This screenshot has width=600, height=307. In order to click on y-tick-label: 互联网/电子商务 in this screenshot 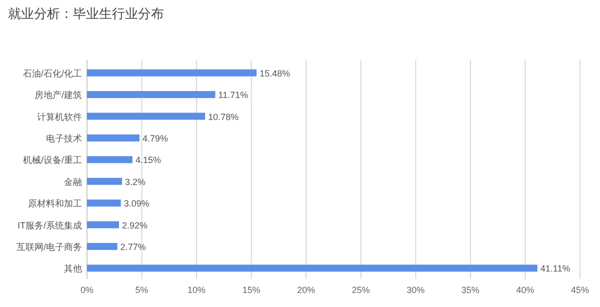, I will do `click(49, 247)`.